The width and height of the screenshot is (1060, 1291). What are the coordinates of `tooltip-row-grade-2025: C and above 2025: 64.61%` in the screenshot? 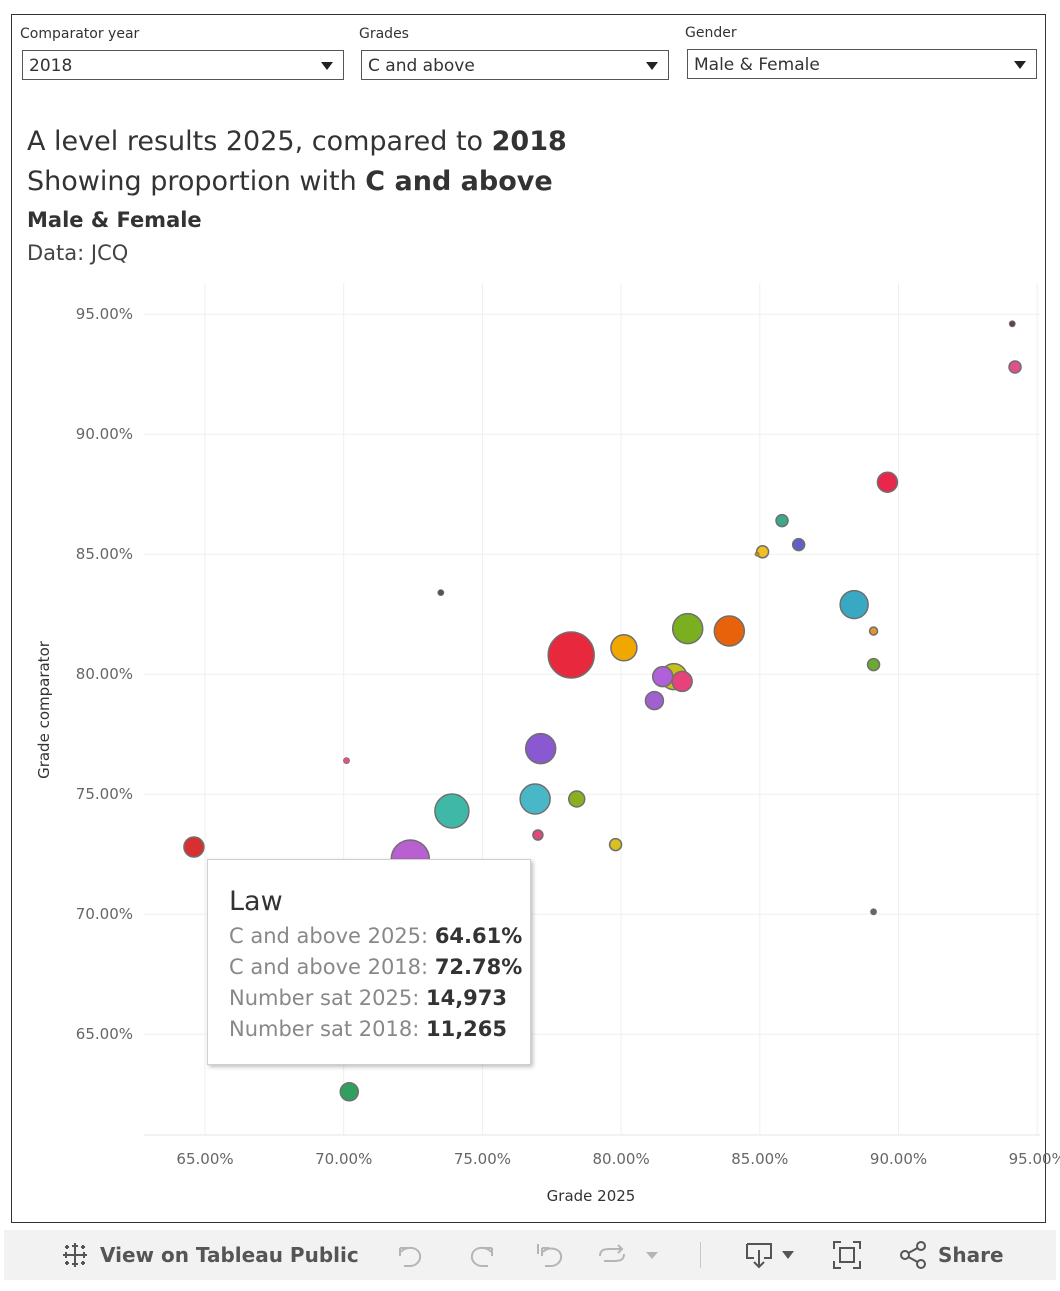 It's located at (375, 936).